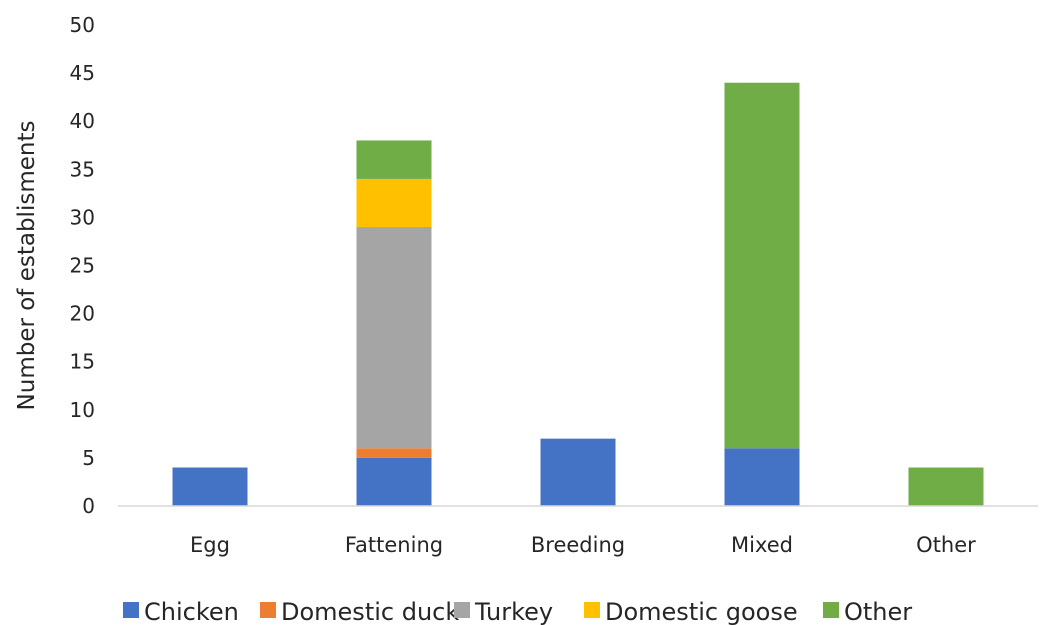 This screenshot has width=1043, height=625. I want to click on y-axis-label: Number of establisments, so click(27, 266).